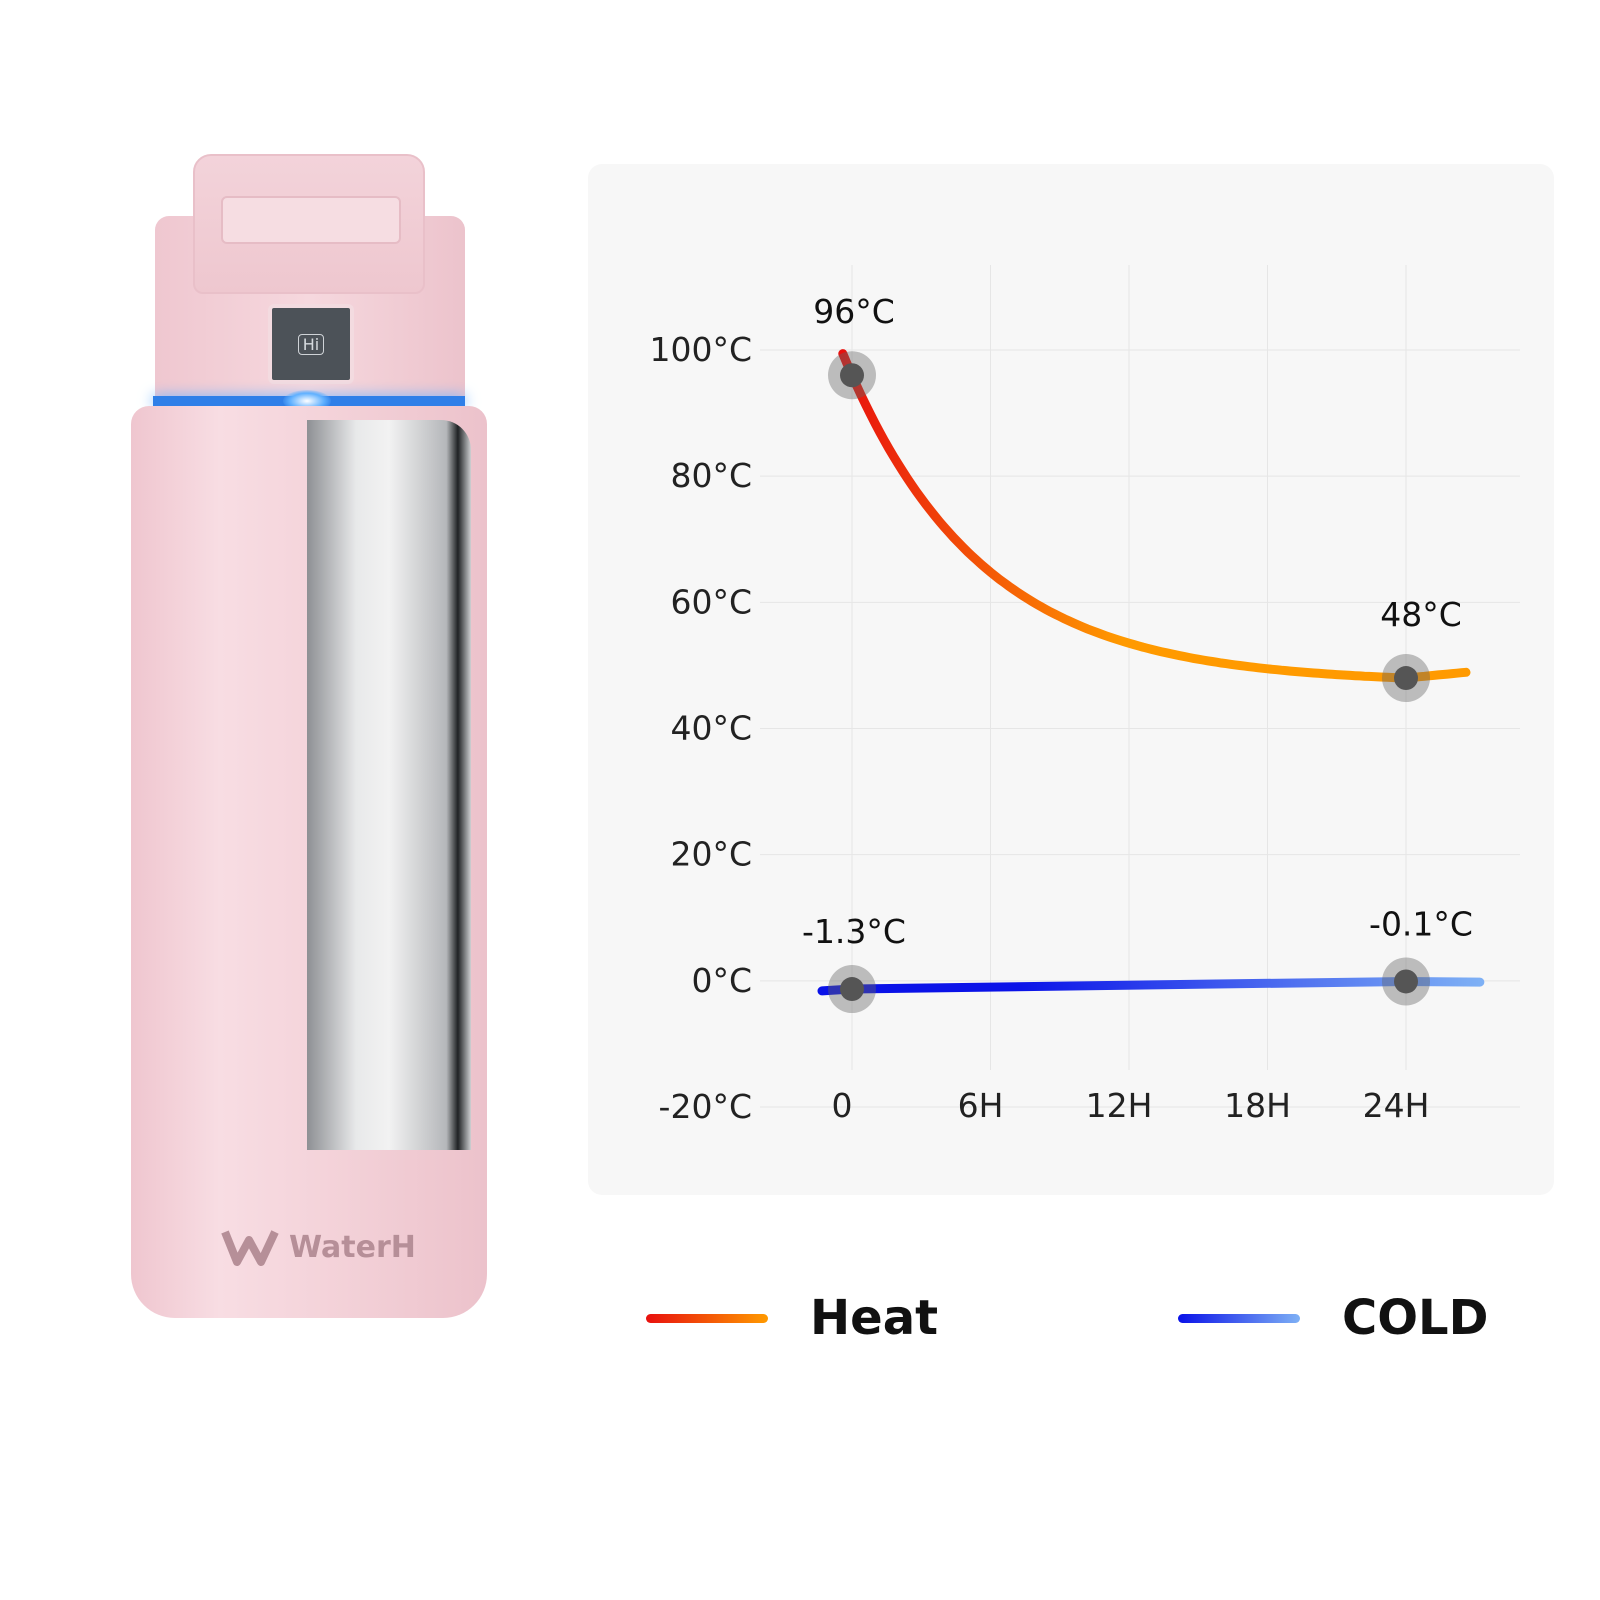 This screenshot has width=1600, height=1600. I want to click on legend-swatch-heat, so click(707, 1318).